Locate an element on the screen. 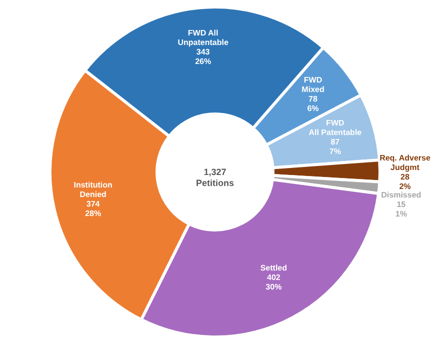 The image size is (438, 345). slice-label: Institution Denied is located at coordinates (93, 190).